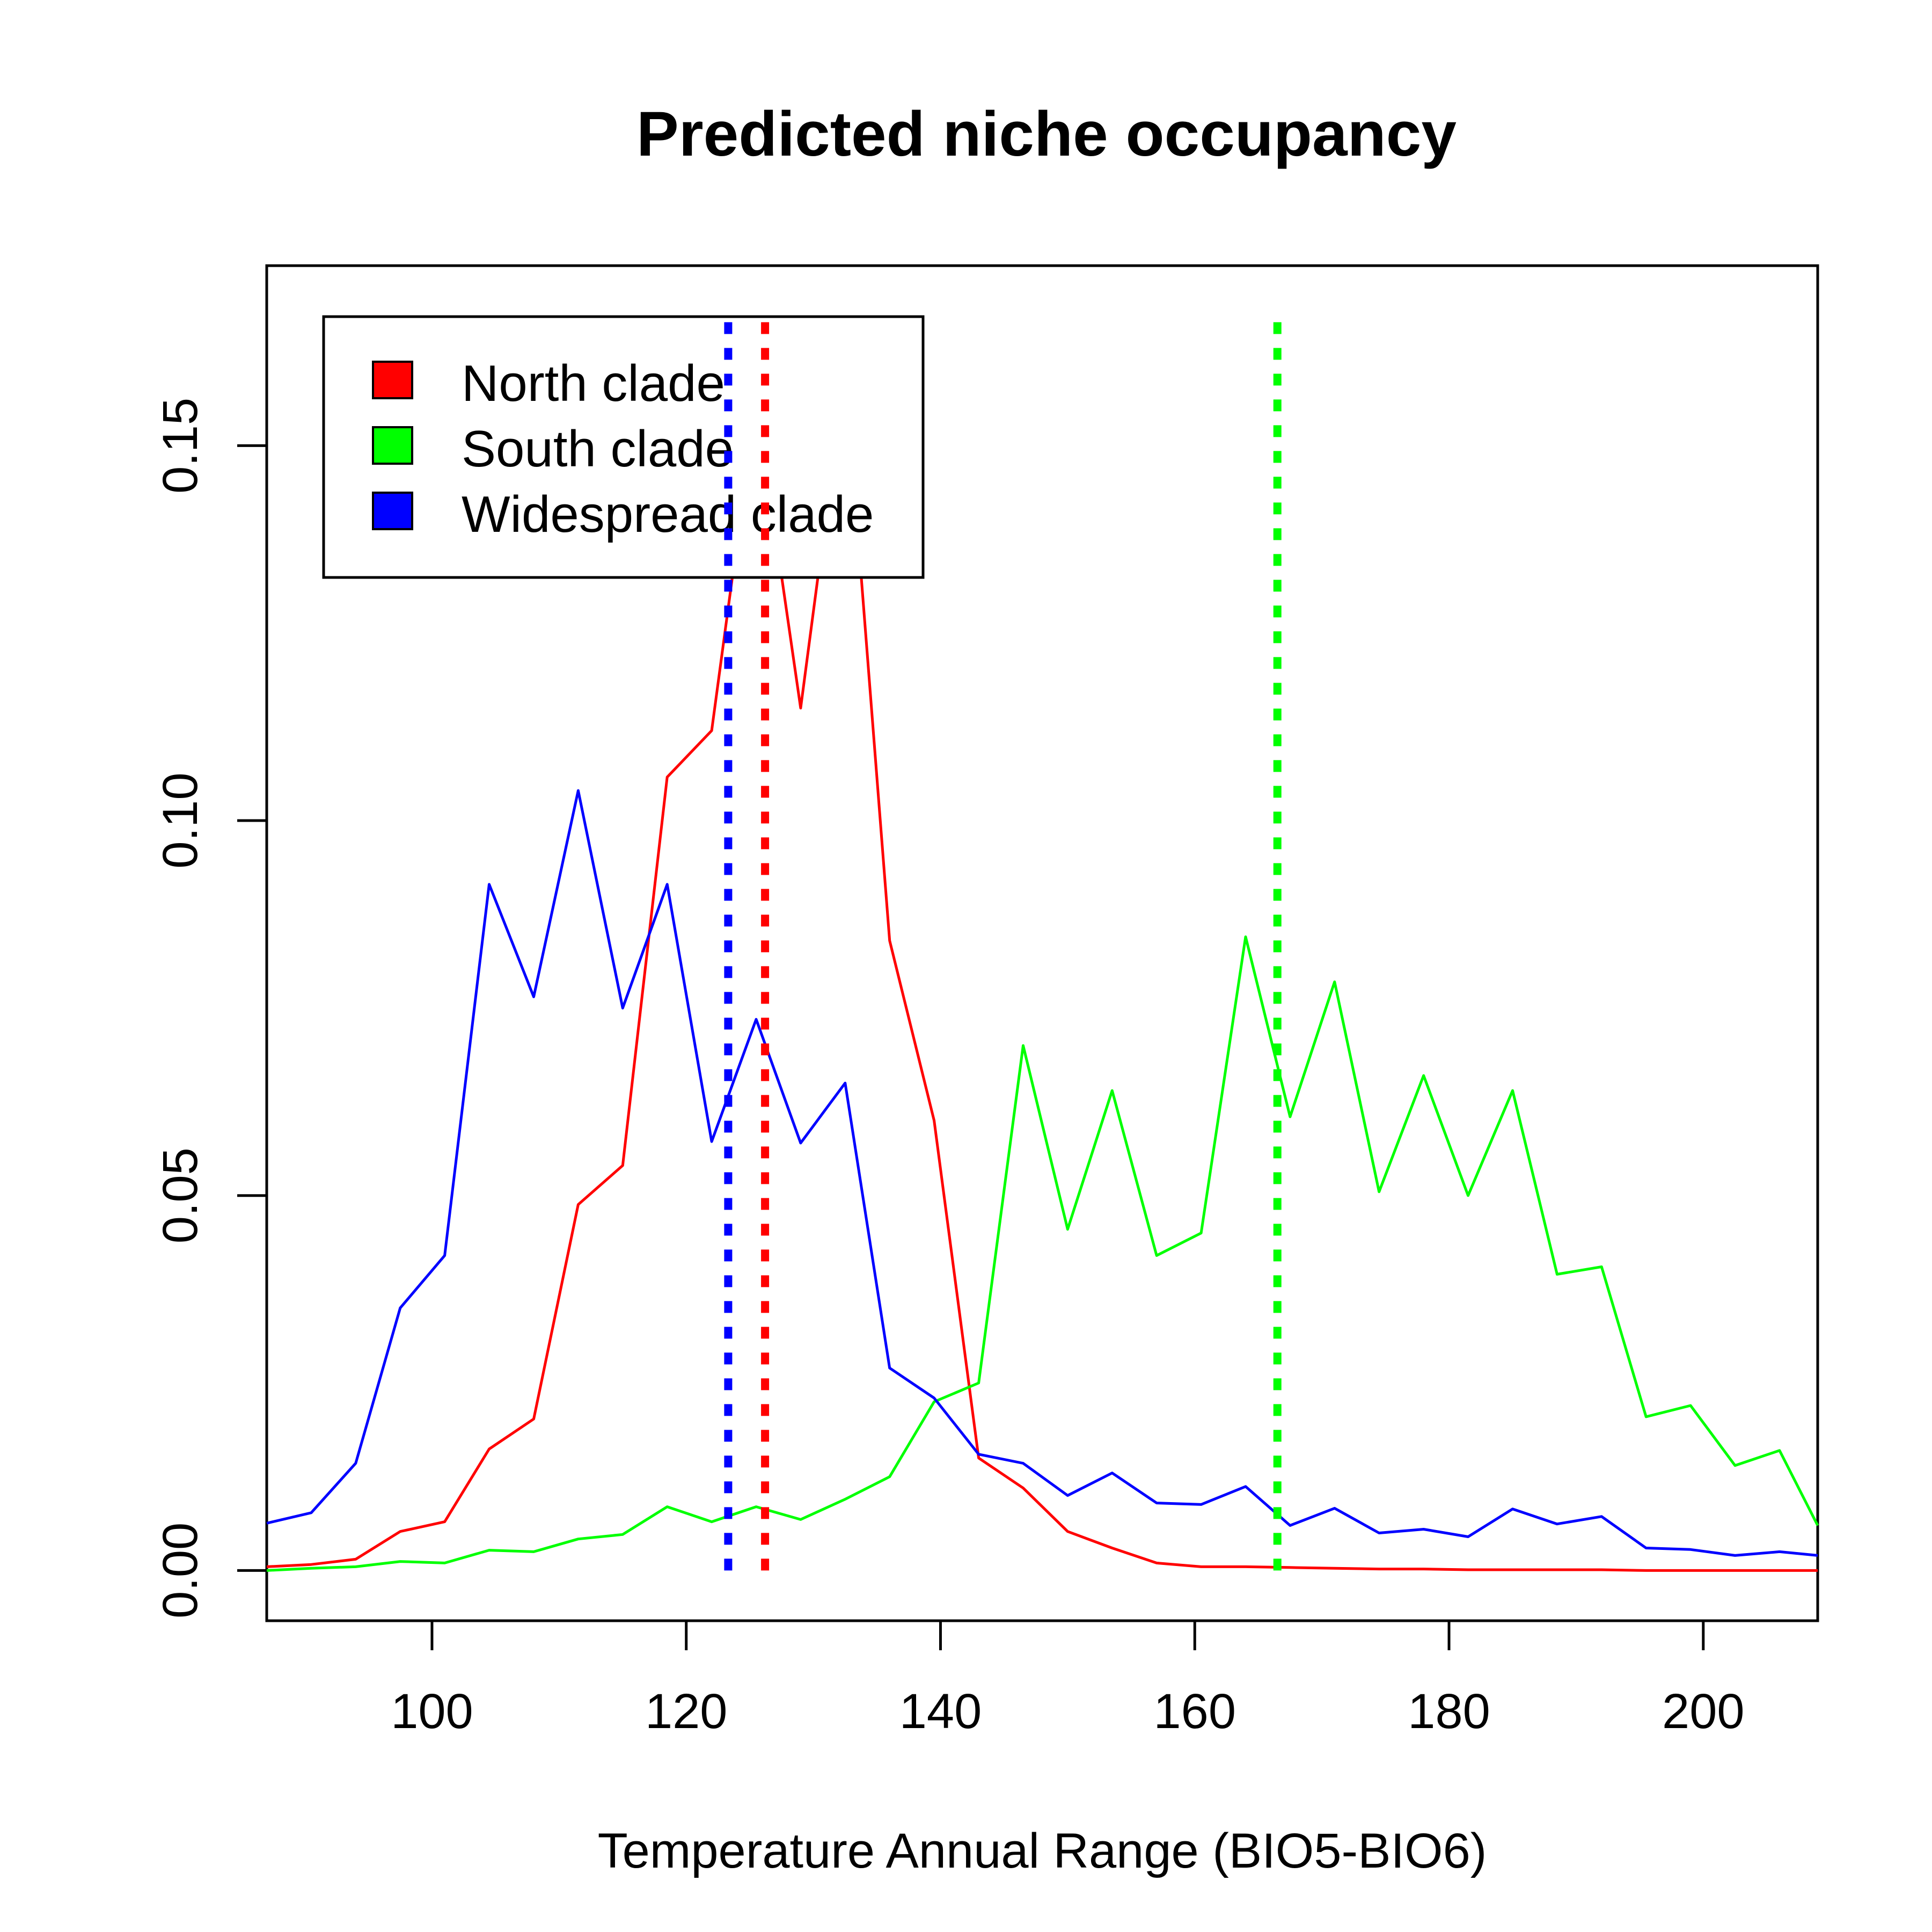 This screenshot has width=1932, height=1932. I want to click on legend-swatch-north, so click(392, 380).